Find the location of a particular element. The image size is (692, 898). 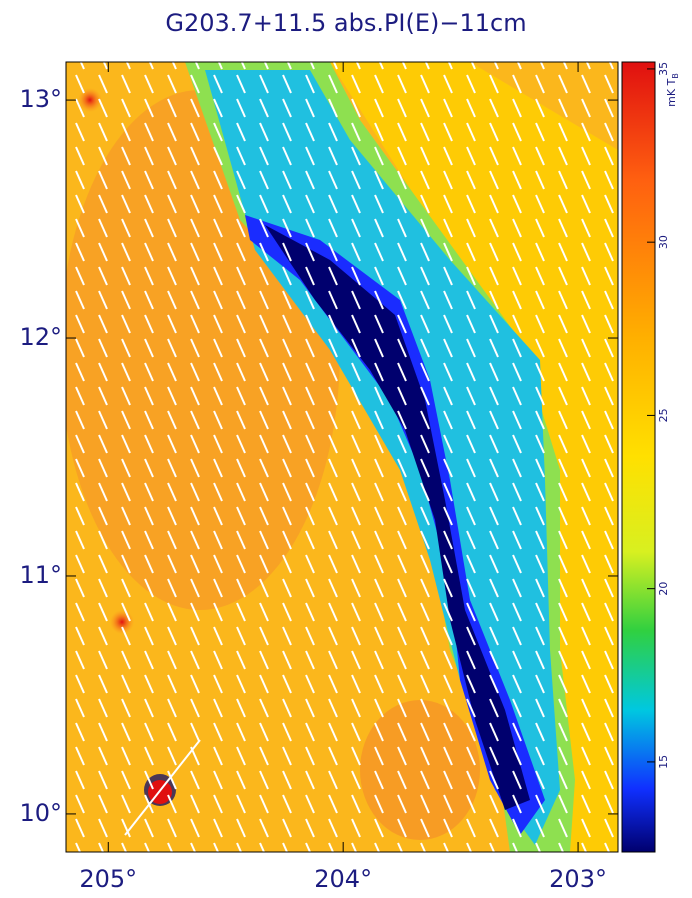

colorbar-tick-label: 20 is located at coordinates (663, 589).